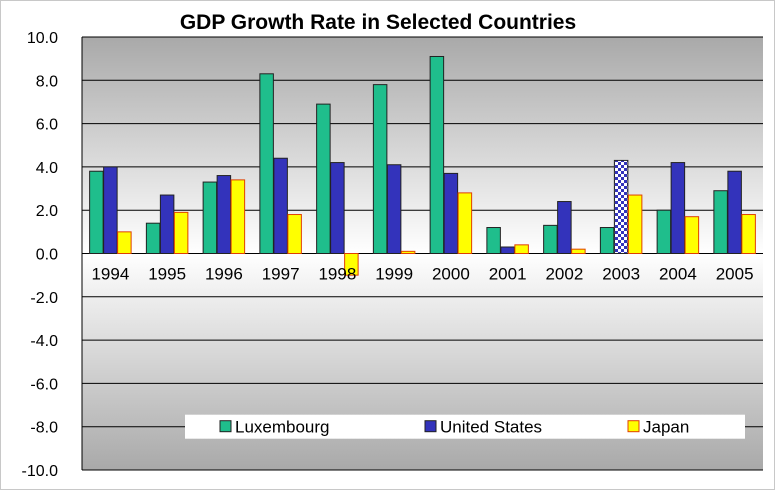 The height and width of the screenshot is (490, 775). I want to click on bar-united-states-1999, so click(394, 209).